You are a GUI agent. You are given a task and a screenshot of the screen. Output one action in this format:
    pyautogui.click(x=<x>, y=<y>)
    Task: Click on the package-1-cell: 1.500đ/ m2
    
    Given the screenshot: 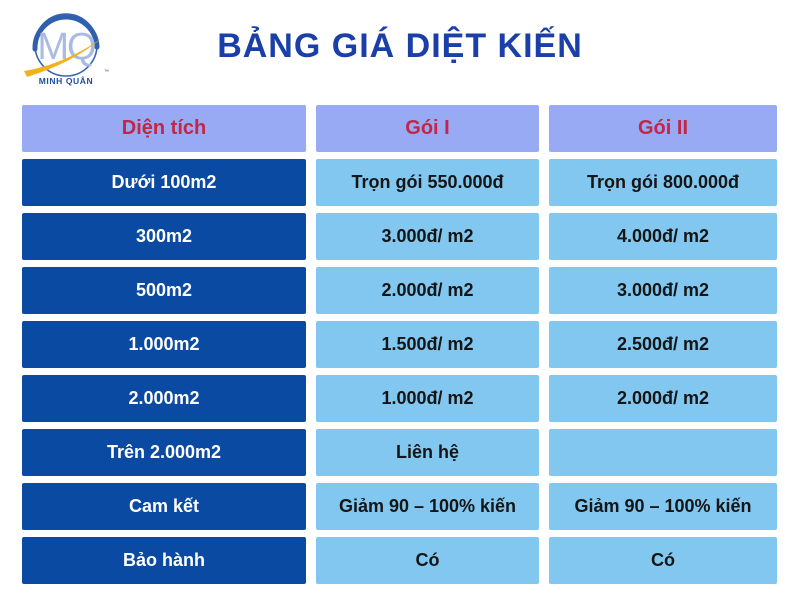 What is the action you would take?
    pyautogui.click(x=427, y=344)
    